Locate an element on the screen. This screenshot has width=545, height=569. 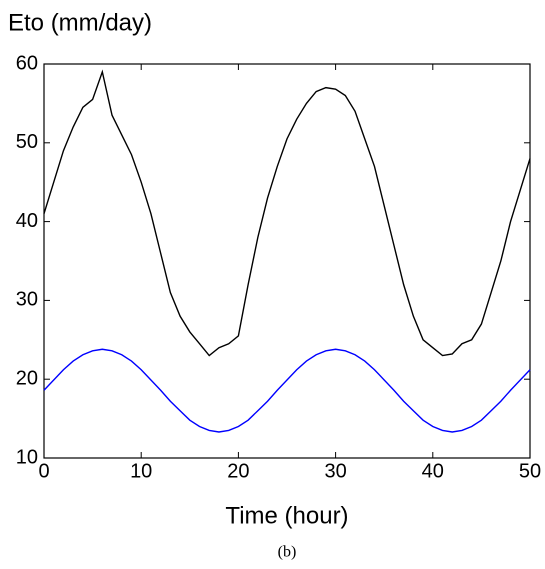
y-tick-label: 10 is located at coordinates (27, 457).